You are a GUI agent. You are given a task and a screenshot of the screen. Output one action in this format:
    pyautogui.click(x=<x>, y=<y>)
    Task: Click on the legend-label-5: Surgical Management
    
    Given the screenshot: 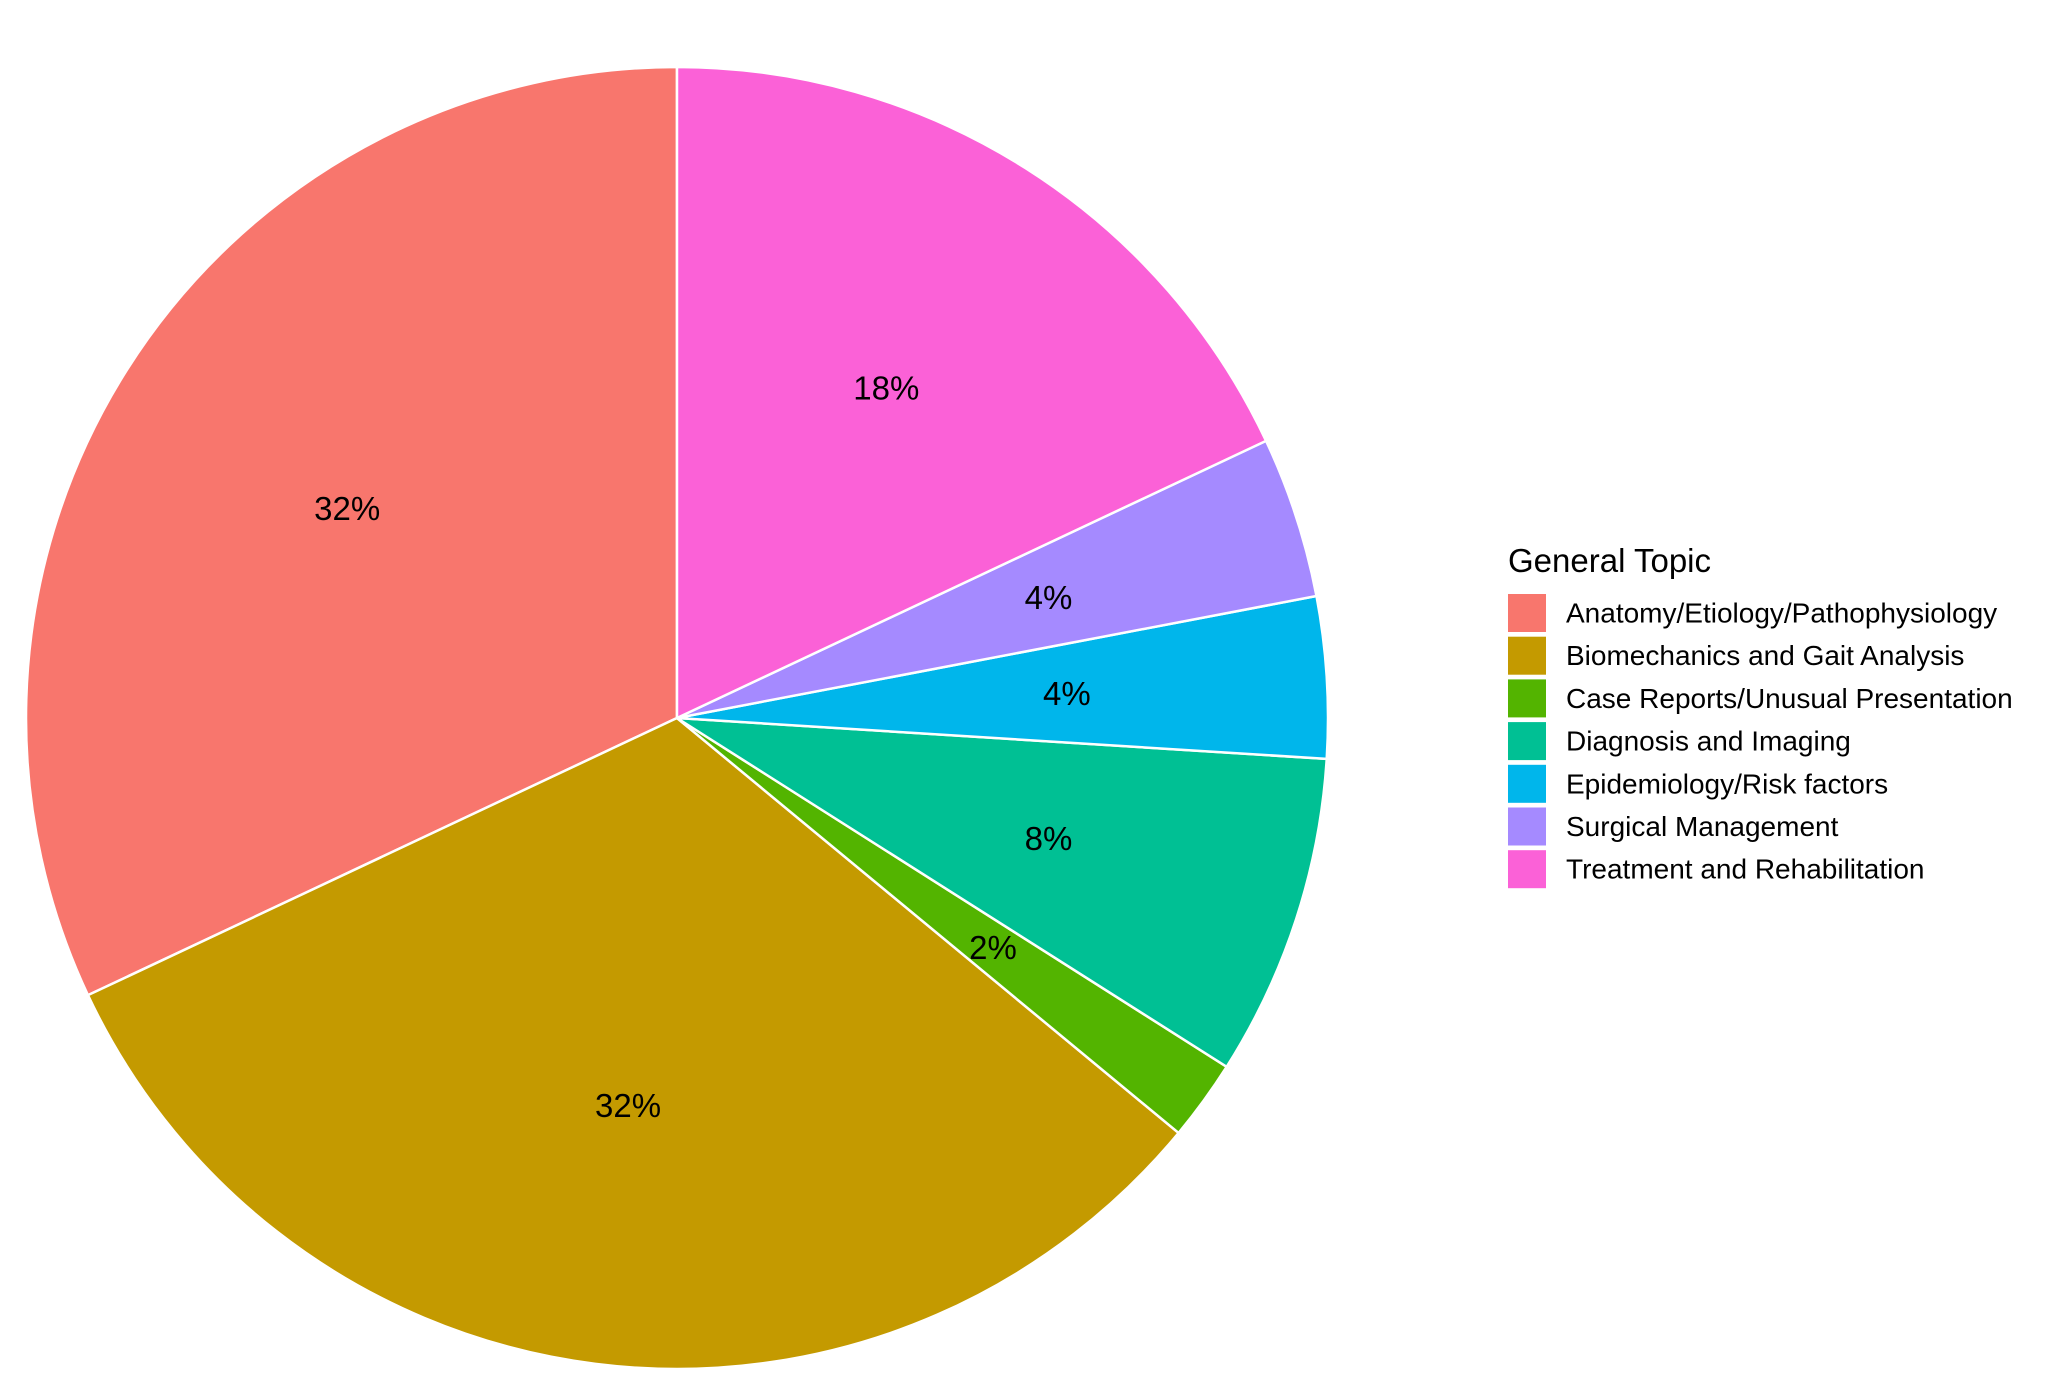 What is the action you would take?
    pyautogui.click(x=1702, y=826)
    